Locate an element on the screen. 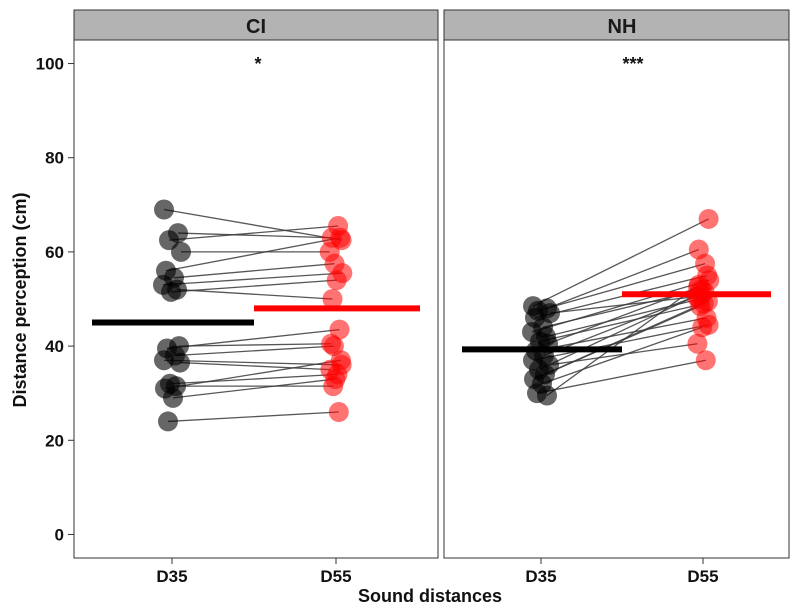 This screenshot has height=609, width=793. x-axis-title: Sound distances is located at coordinates (430, 596).